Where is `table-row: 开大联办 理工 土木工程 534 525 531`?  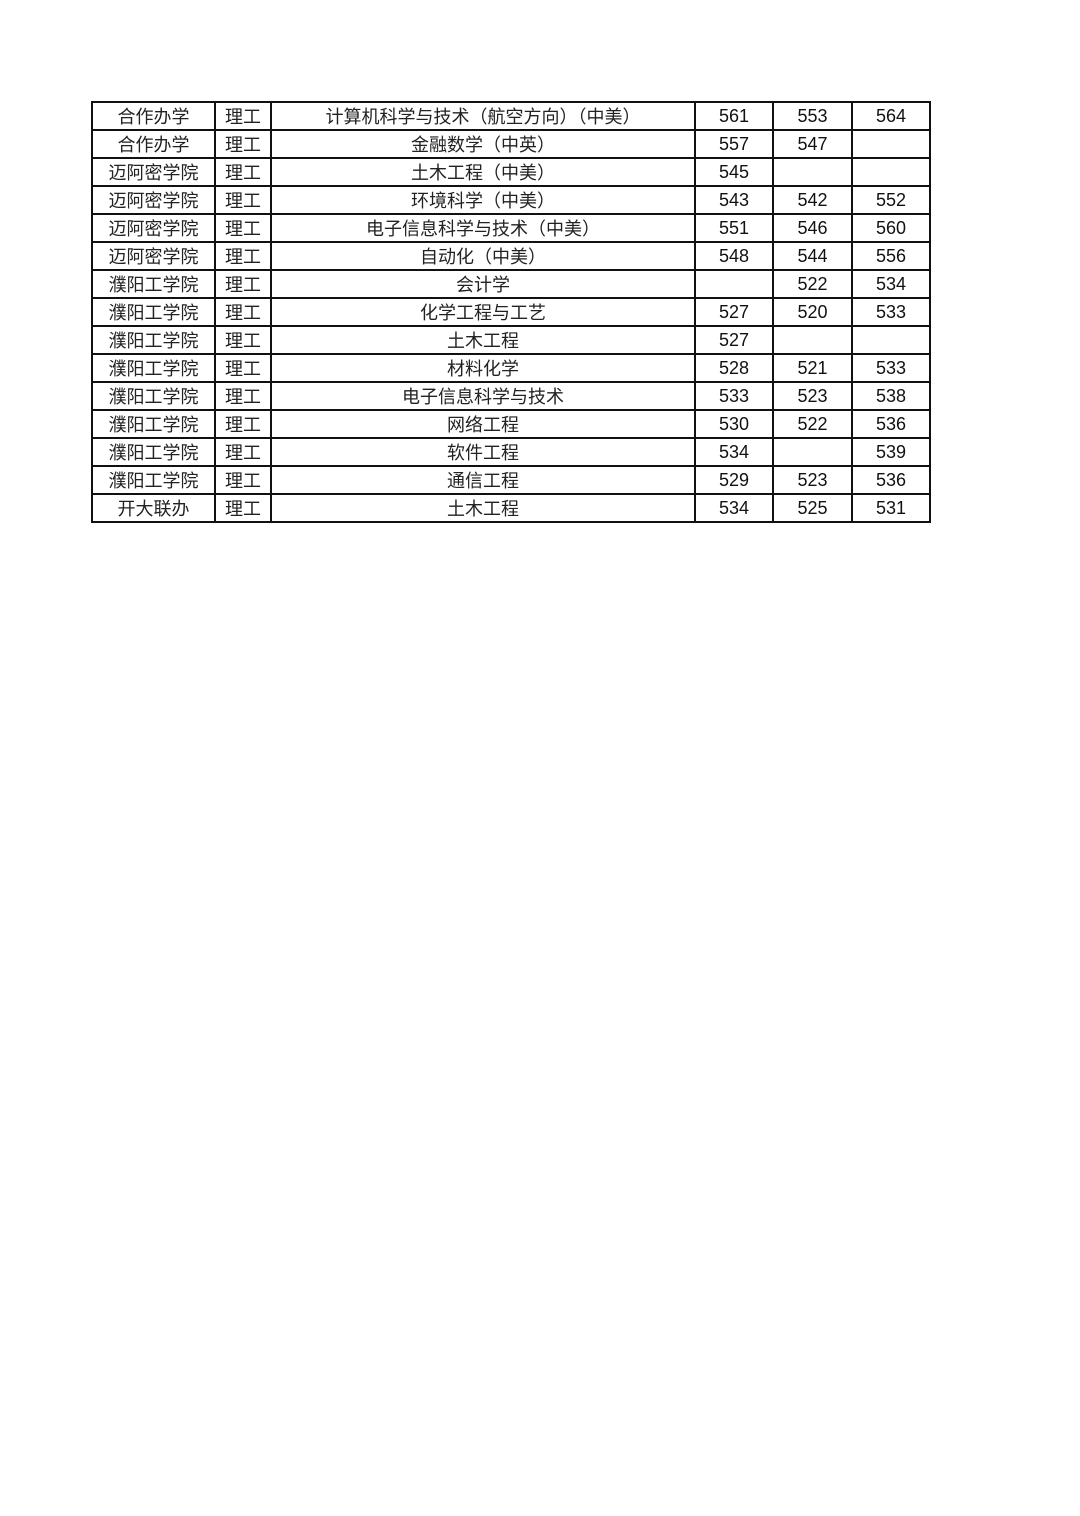
table-row: 开大联办 理工 土木工程 534 525 531 is located at coordinates (511, 508).